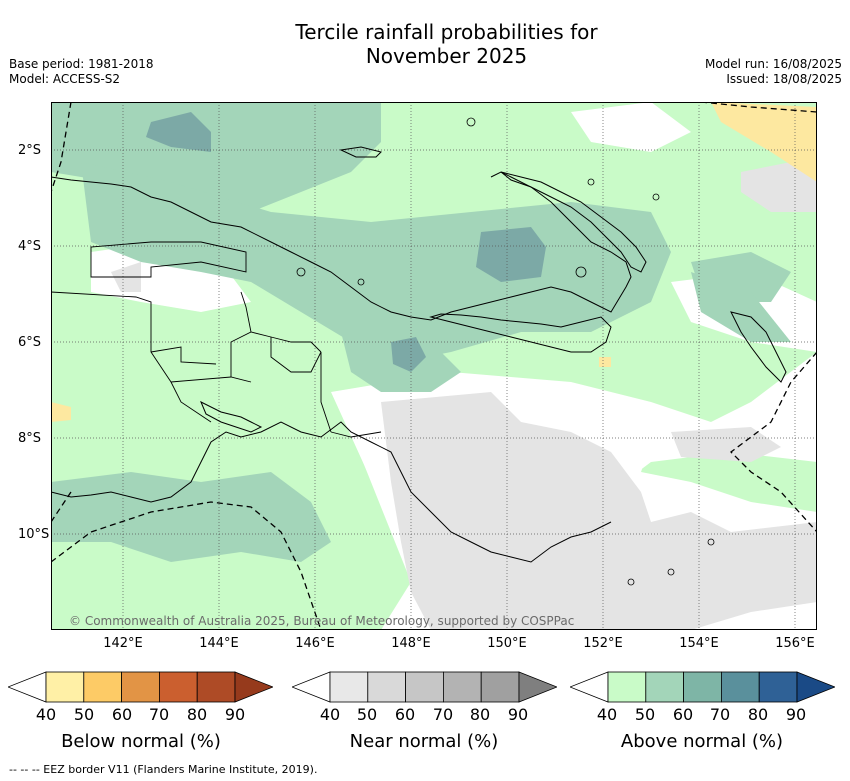  Describe the element at coordinates (764, 142) in the screenshot. I see `below-normal-region-ne` at that location.